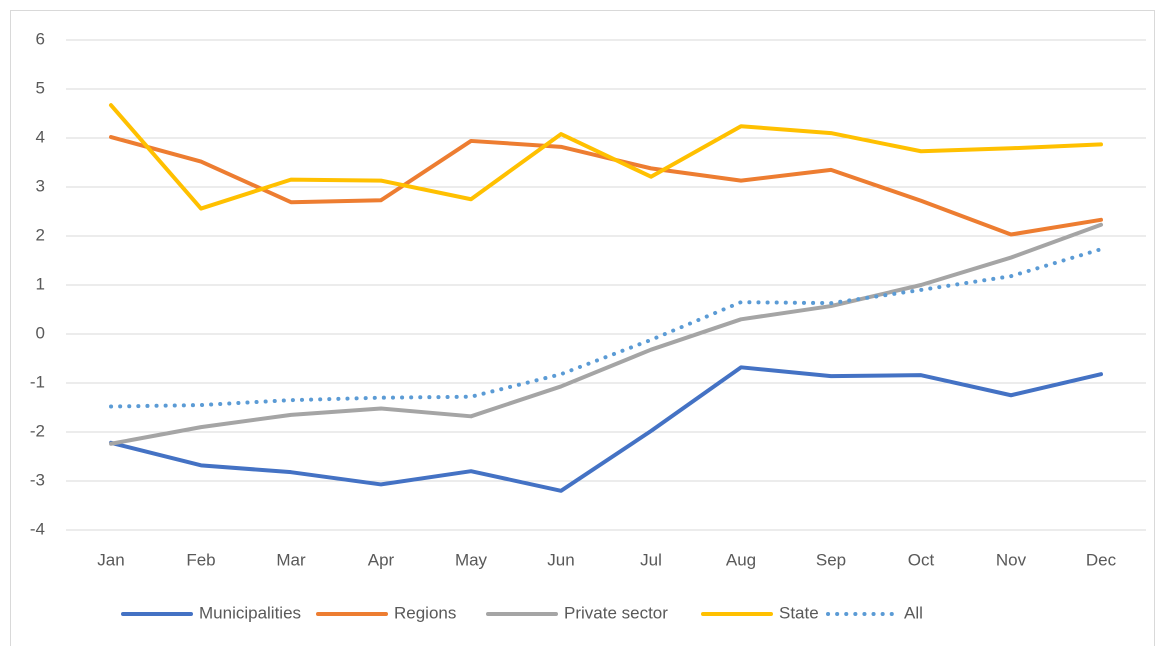 The image size is (1166, 646). I want to click on y-tick-label: -4, so click(37, 528).